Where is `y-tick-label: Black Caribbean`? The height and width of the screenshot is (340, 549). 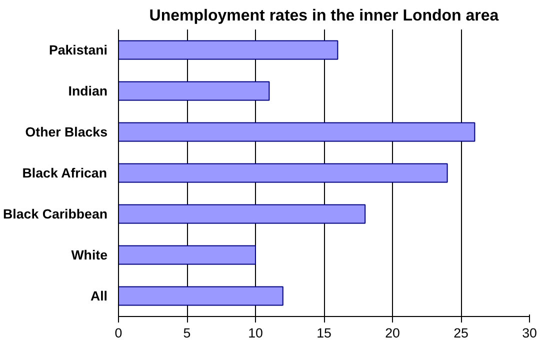
y-tick-label: Black Caribbean is located at coordinates (55, 214).